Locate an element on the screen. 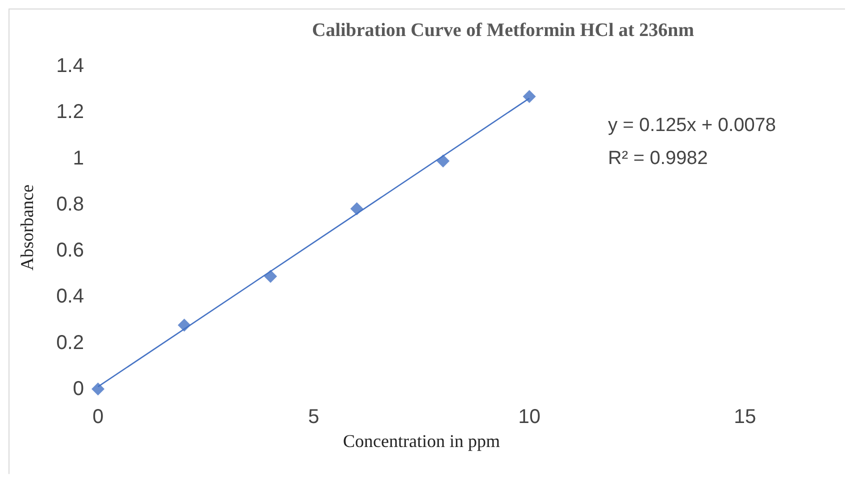 The image size is (853, 482). y-tick-label: 1 is located at coordinates (78, 158).